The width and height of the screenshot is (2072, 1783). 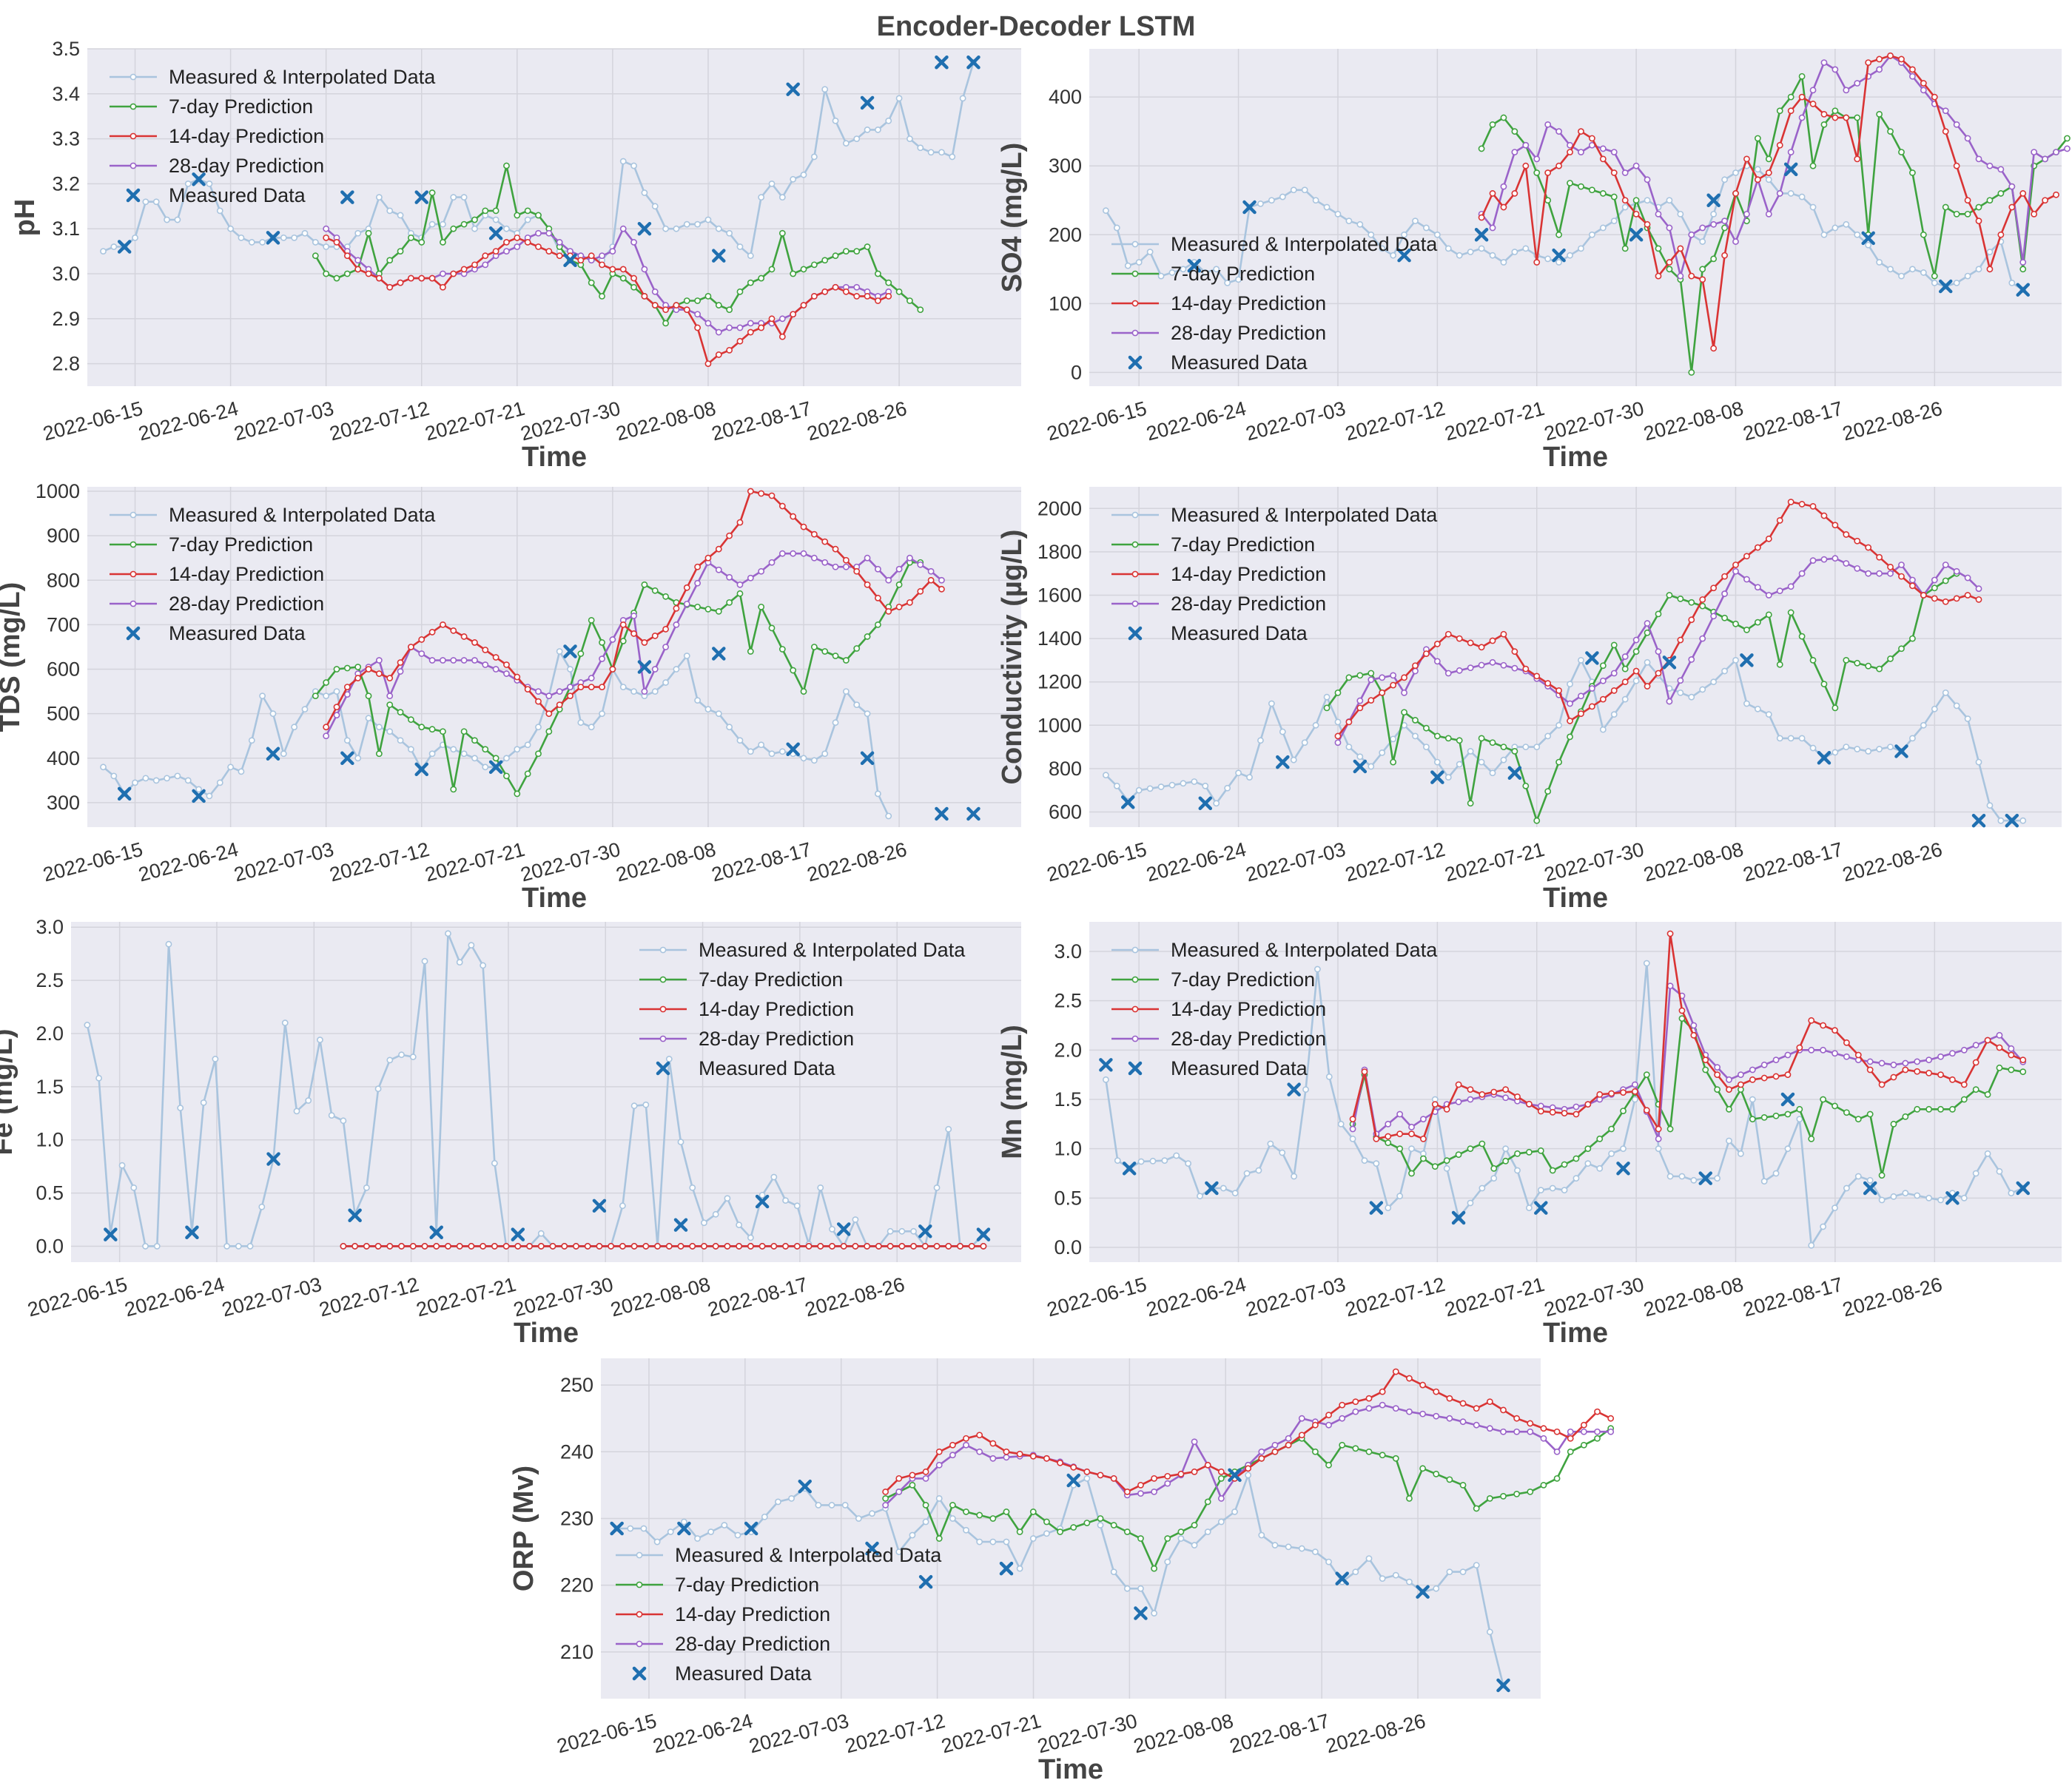 I want to click on x-tick-label: 2022-08-26, so click(x=856, y=421).